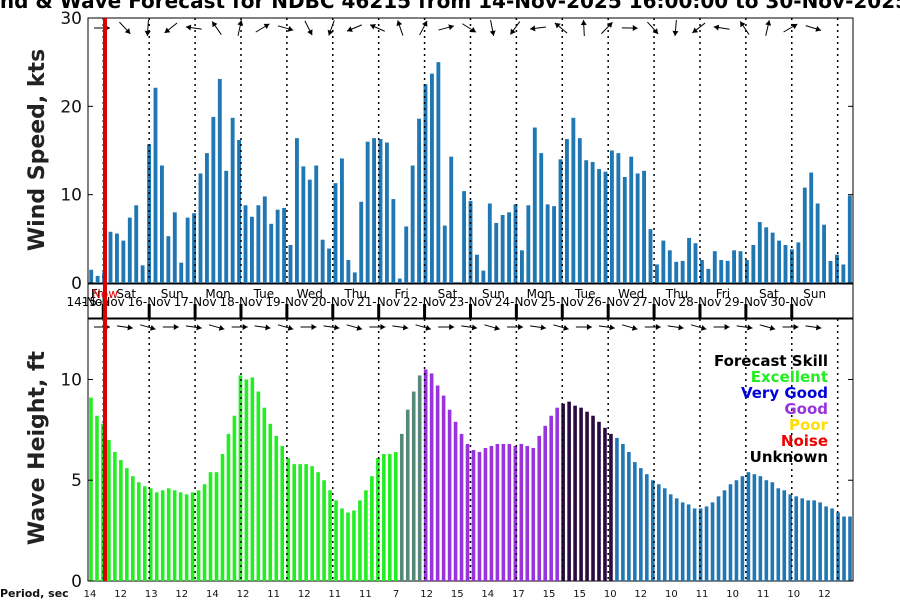 This screenshot has height=600, width=900. I want to click on period-label: 13, so click(151, 594).